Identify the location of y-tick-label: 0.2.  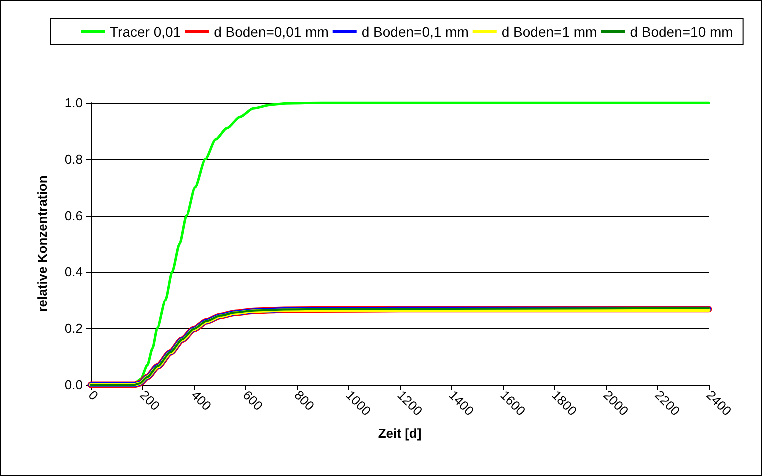
(73, 328).